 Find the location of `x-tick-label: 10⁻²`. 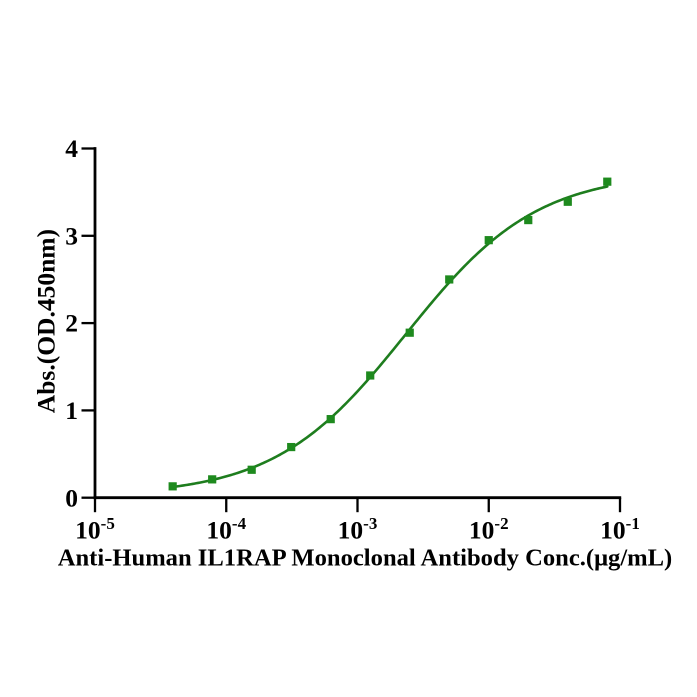

x-tick-label: 10⁻² is located at coordinates (489, 529).